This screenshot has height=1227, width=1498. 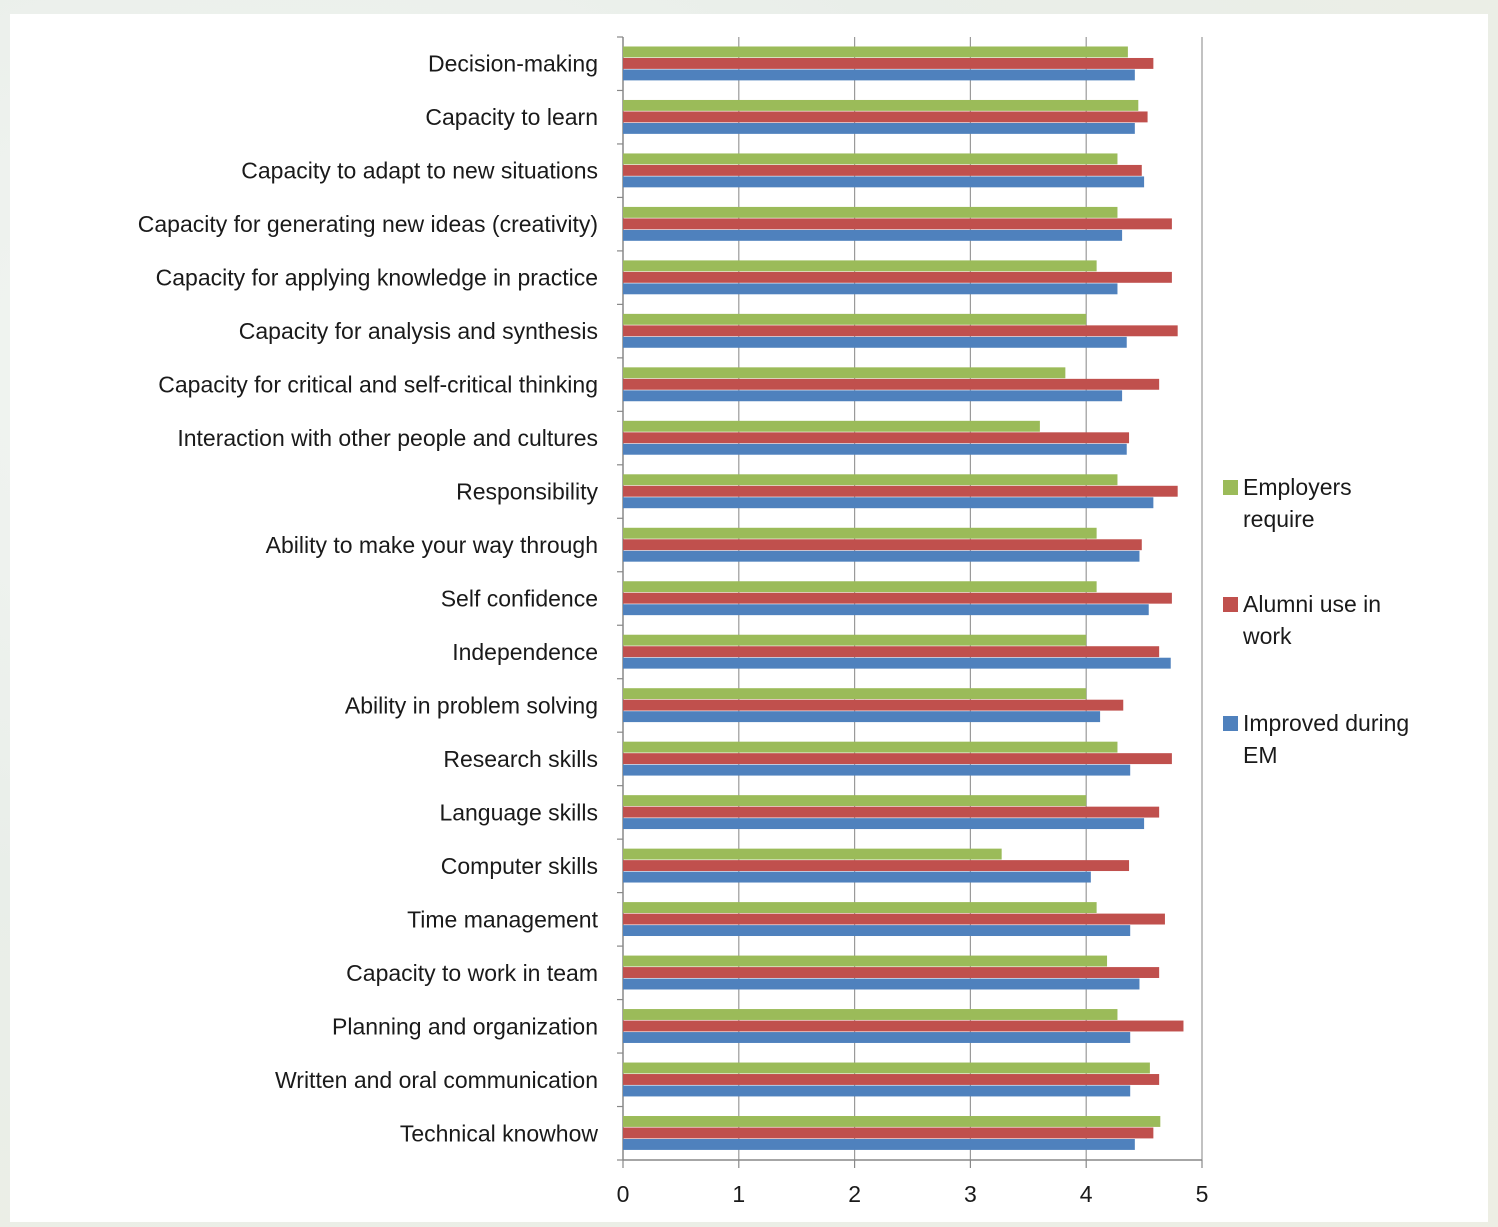 What do you see at coordinates (503, 919) in the screenshot?
I see `category-label: Time management` at bounding box center [503, 919].